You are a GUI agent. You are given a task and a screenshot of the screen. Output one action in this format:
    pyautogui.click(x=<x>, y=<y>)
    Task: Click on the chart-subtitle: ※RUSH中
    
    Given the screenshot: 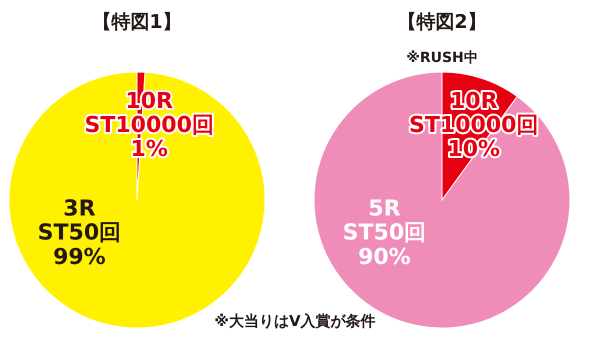 What is the action you would take?
    pyautogui.click(x=442, y=58)
    